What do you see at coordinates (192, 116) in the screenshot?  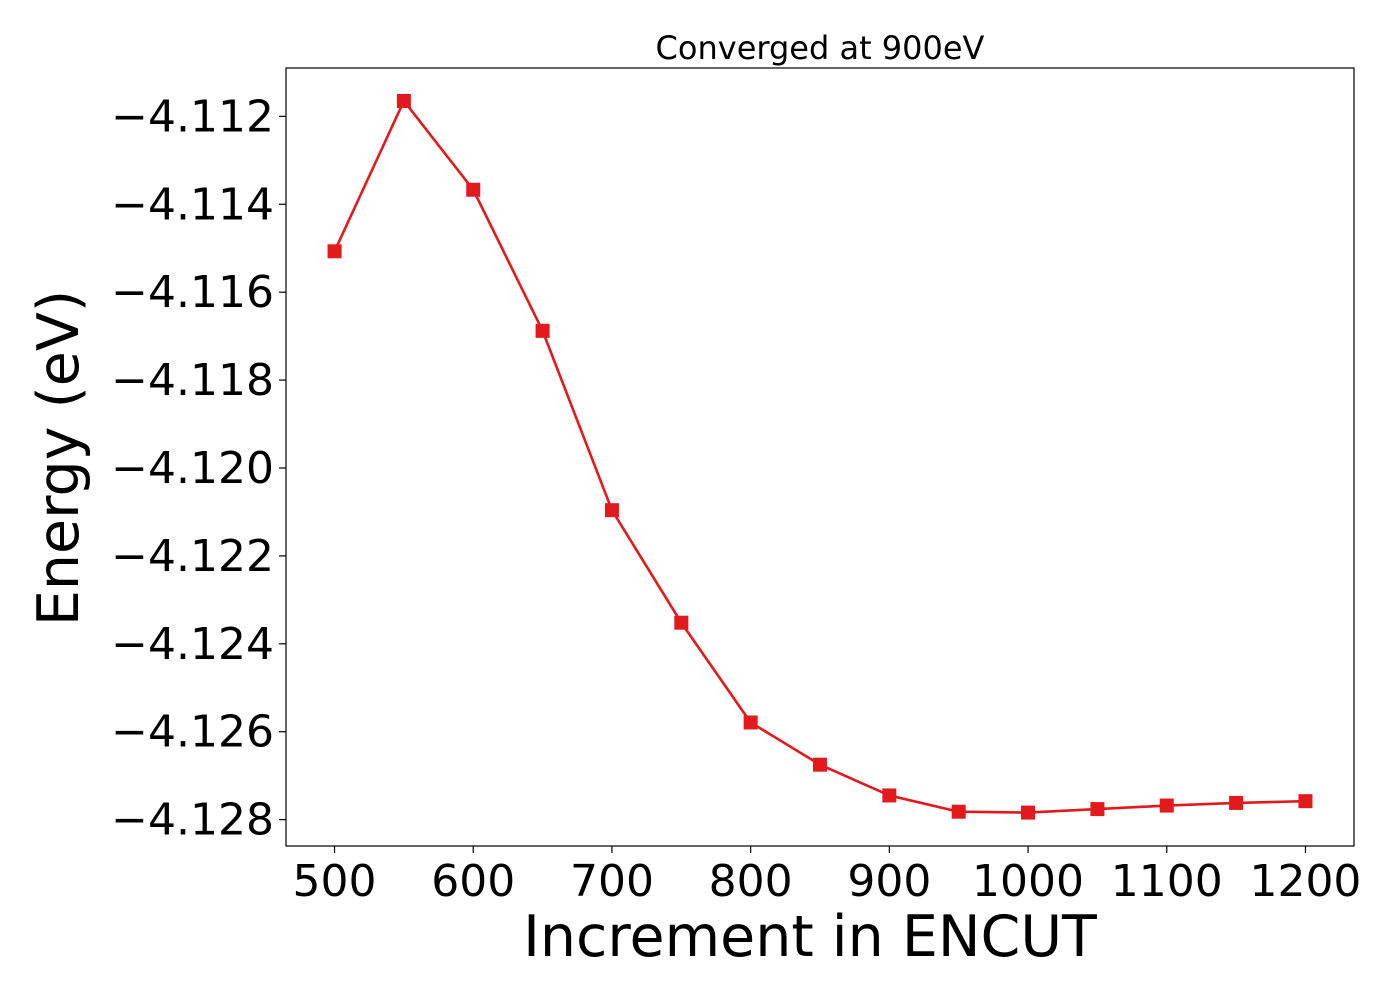 I see `y-tick-label: −4.112` at bounding box center [192, 116].